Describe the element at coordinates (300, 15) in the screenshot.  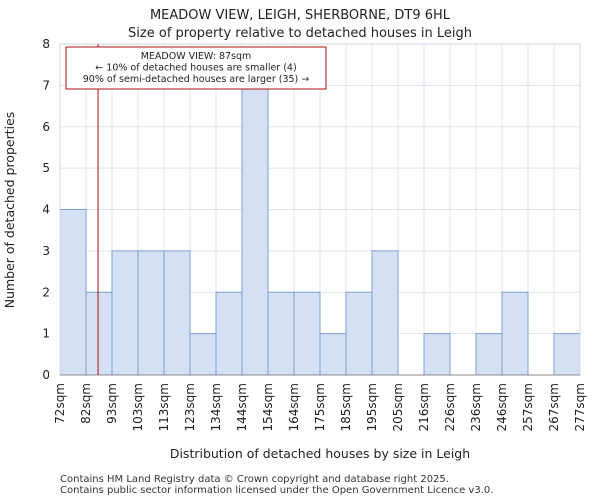
I see `chart-title: MEADOW VIEW, LEIGH, SHERBORNE, DT9 6HL` at that location.